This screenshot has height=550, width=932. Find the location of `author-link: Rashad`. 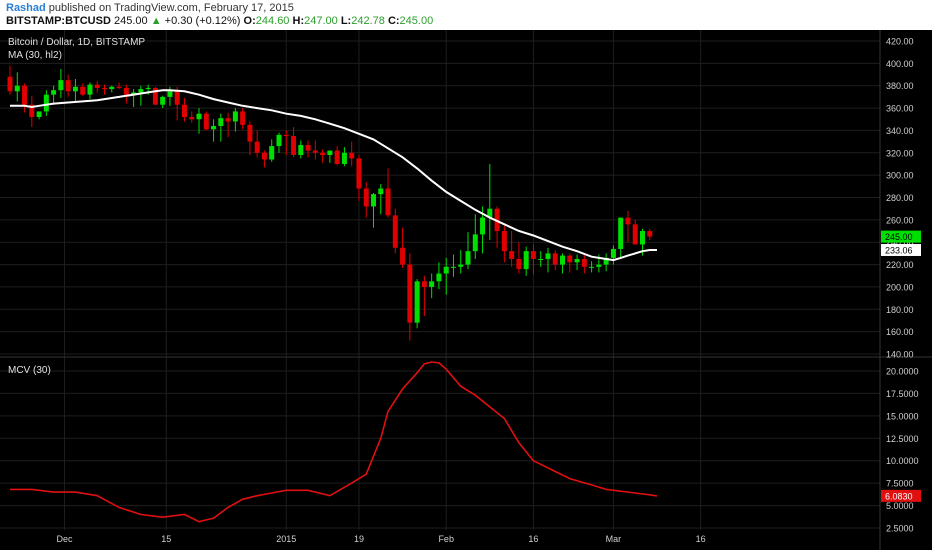

author-link: Rashad is located at coordinates (26, 8).